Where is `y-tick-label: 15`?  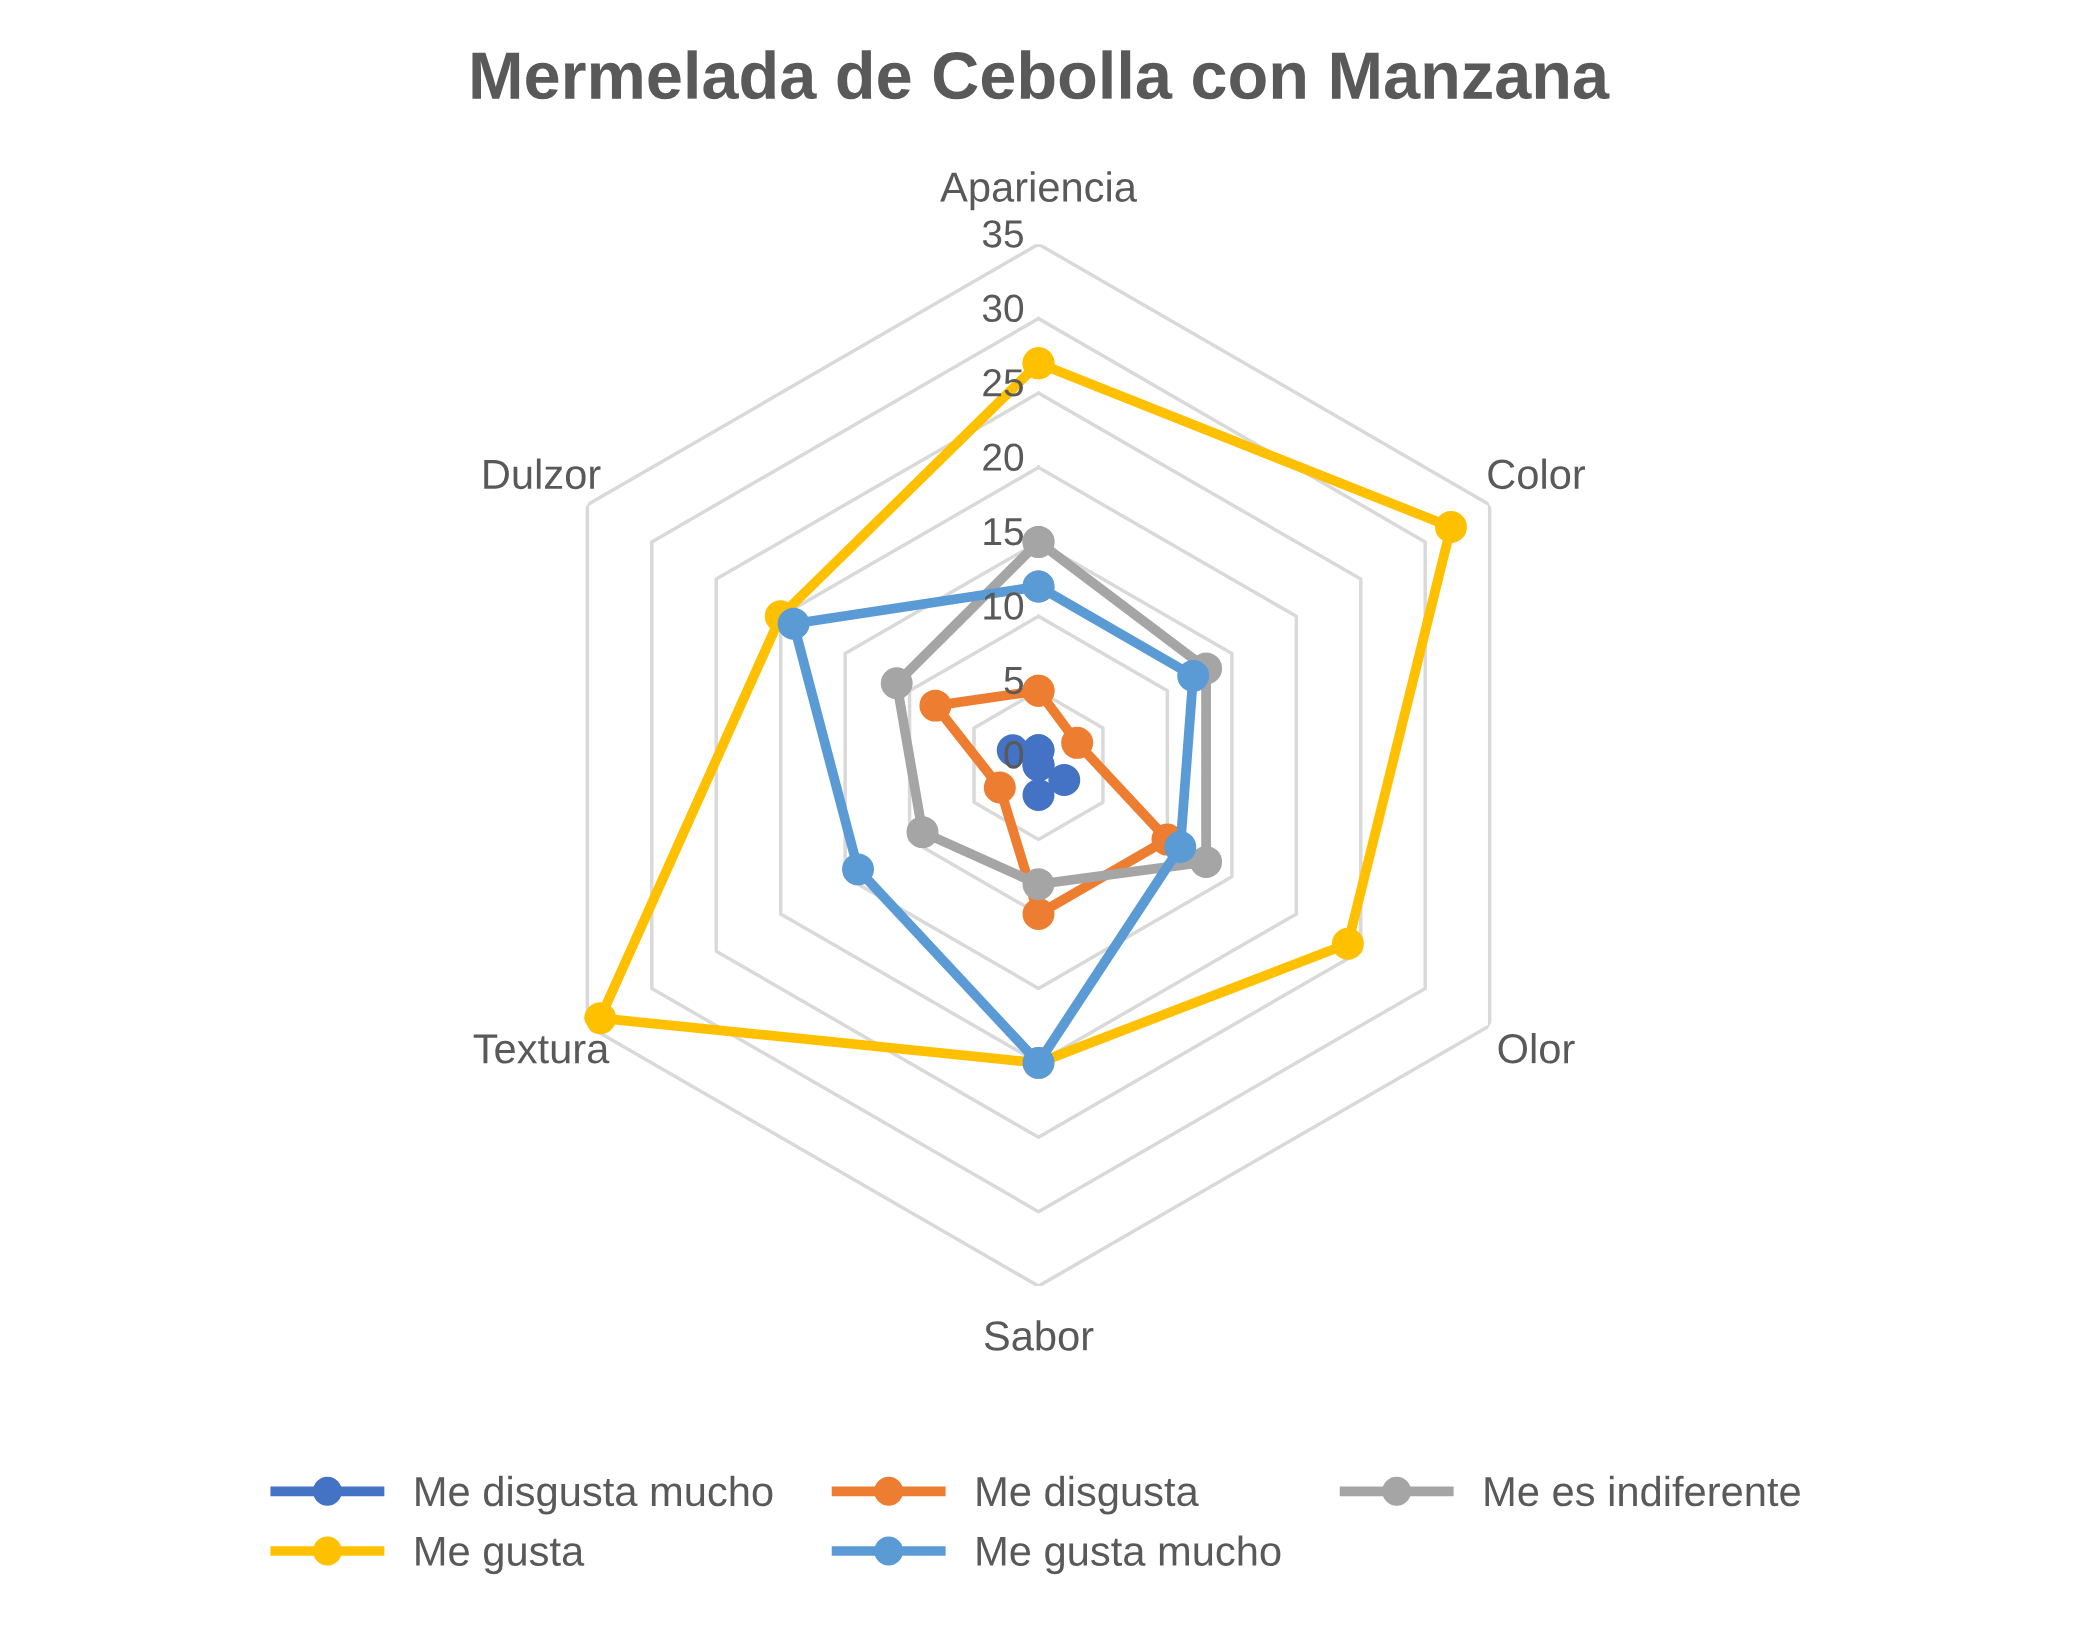
y-tick-label: 15 is located at coordinates (1003, 532).